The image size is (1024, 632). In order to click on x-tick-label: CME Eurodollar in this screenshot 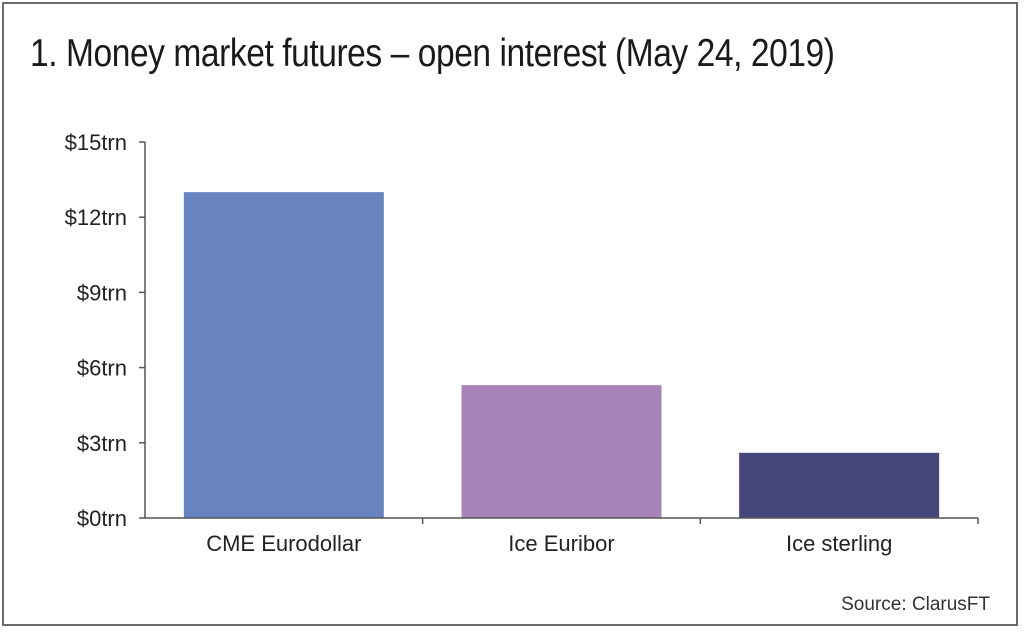, I will do `click(283, 543)`.